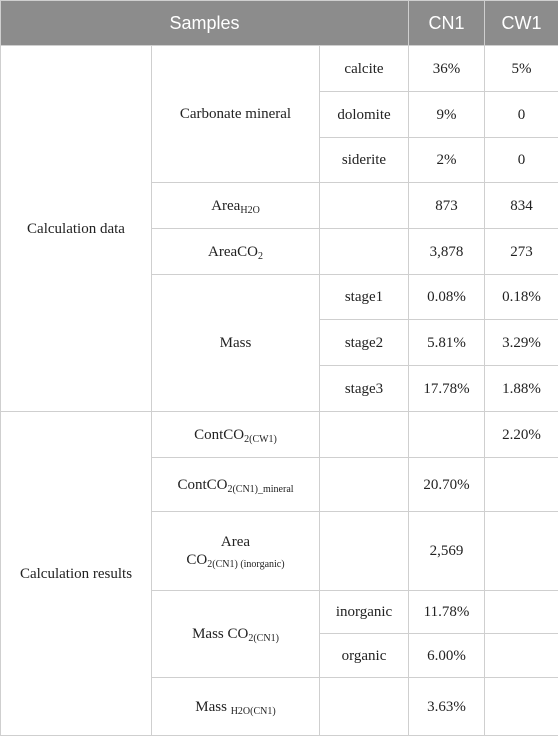 This screenshot has width=558, height=736. Describe the element at coordinates (521, 612) in the screenshot. I see `inorganic-cw1` at that location.